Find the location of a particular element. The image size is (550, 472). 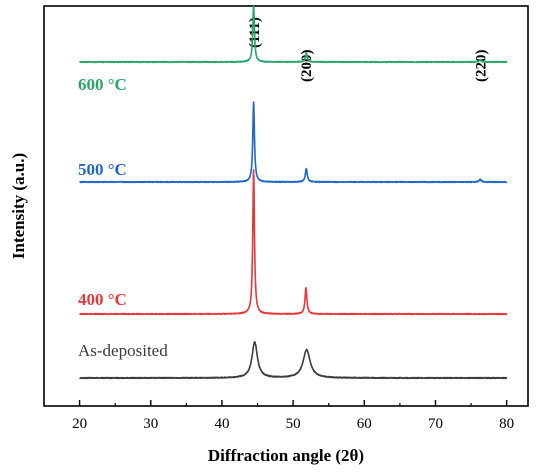

series-label: 500 °C is located at coordinates (102, 169).